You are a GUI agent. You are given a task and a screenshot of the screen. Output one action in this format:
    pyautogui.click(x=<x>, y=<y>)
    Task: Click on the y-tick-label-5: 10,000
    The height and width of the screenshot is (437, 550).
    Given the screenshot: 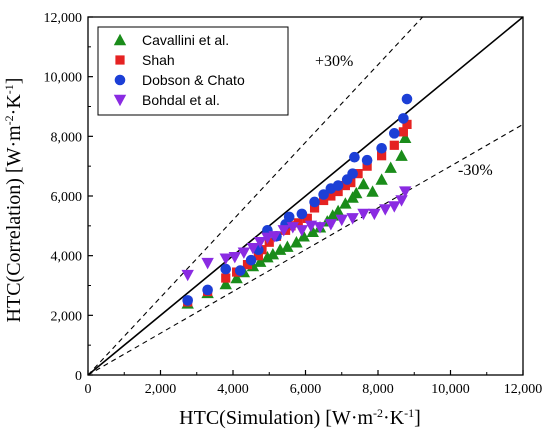 What is the action you would take?
    pyautogui.click(x=63, y=78)
    